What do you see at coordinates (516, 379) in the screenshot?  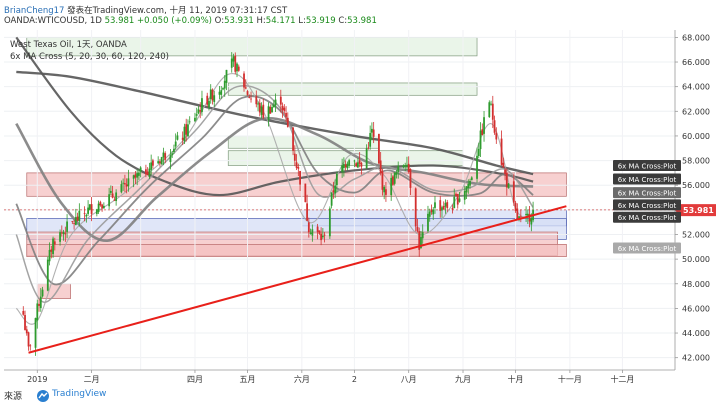 I see `x-tick-label: 十月` at bounding box center [516, 379].